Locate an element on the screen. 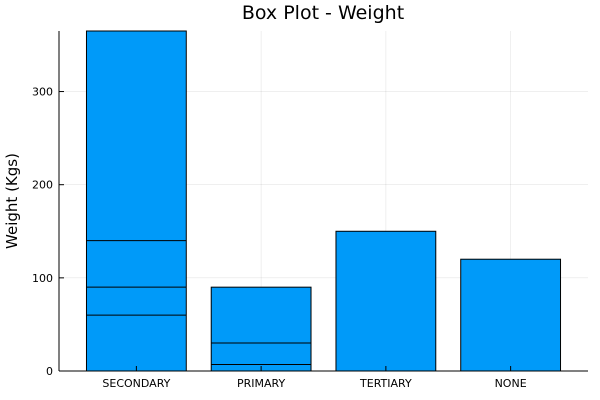 The image size is (600, 400). y-tick-label: 100 is located at coordinates (42, 278).